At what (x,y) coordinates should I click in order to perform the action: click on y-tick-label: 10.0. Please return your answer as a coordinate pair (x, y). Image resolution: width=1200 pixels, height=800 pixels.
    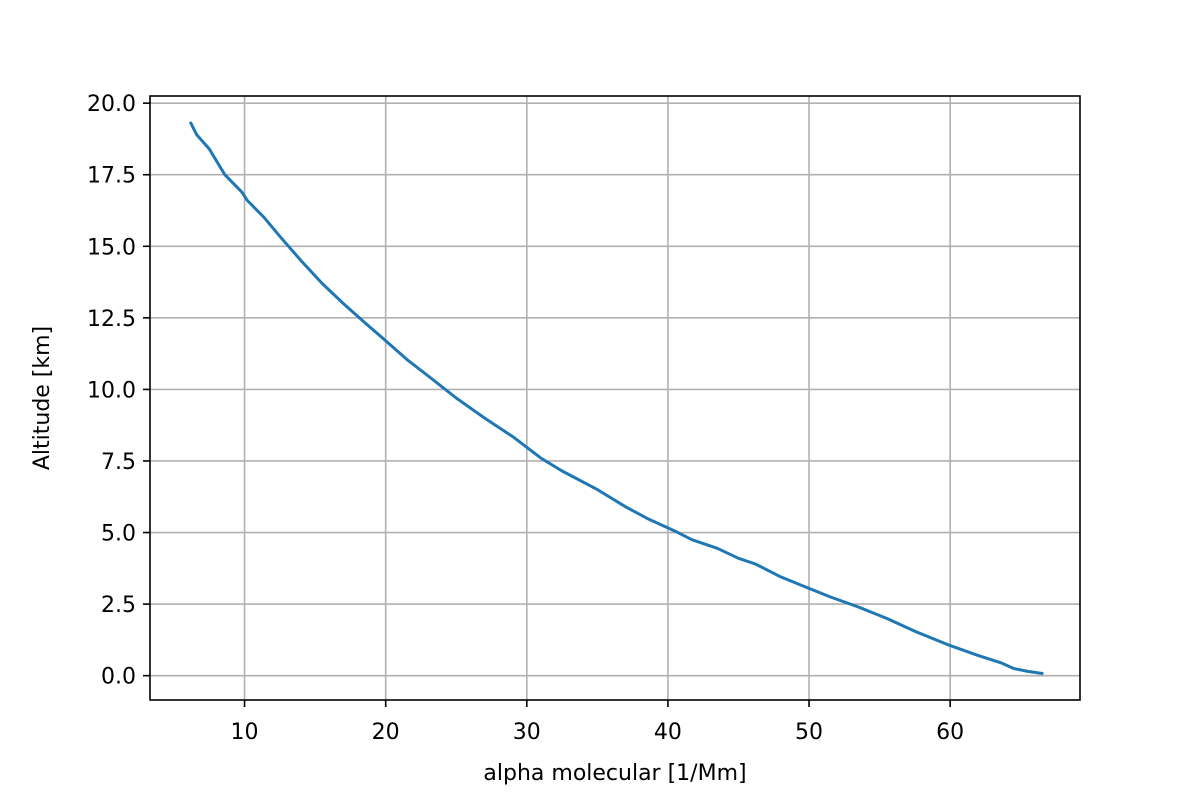
    Looking at the image, I should click on (111, 390).